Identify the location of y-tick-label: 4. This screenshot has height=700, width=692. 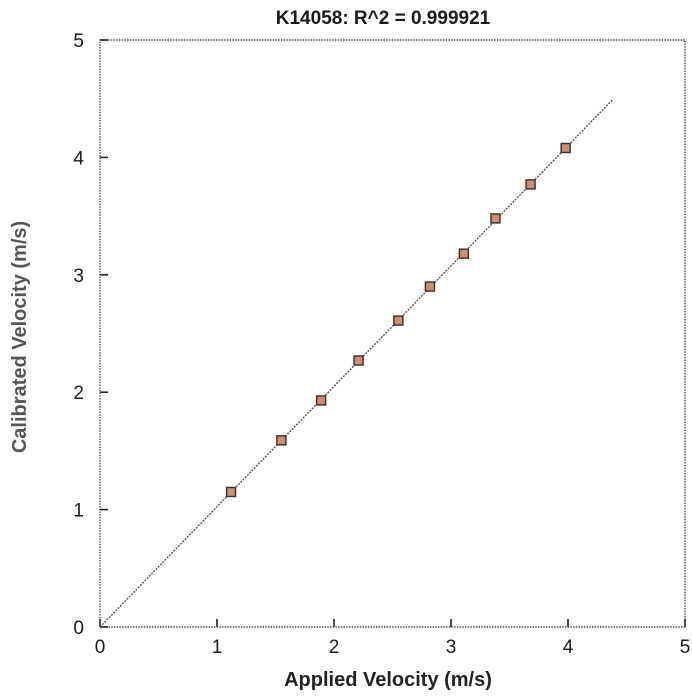
(78, 158).